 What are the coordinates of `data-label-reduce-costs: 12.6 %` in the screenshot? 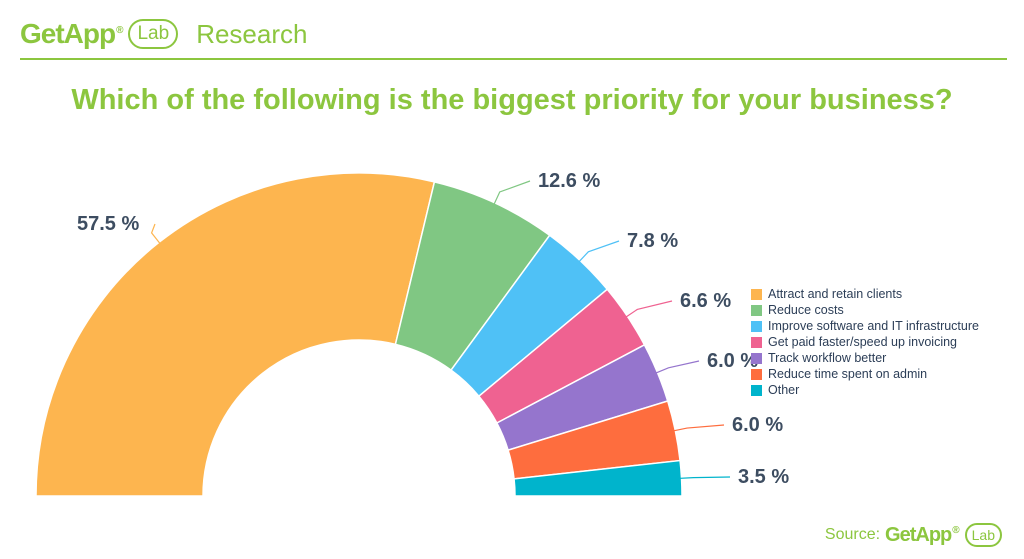 It's located at (569, 181).